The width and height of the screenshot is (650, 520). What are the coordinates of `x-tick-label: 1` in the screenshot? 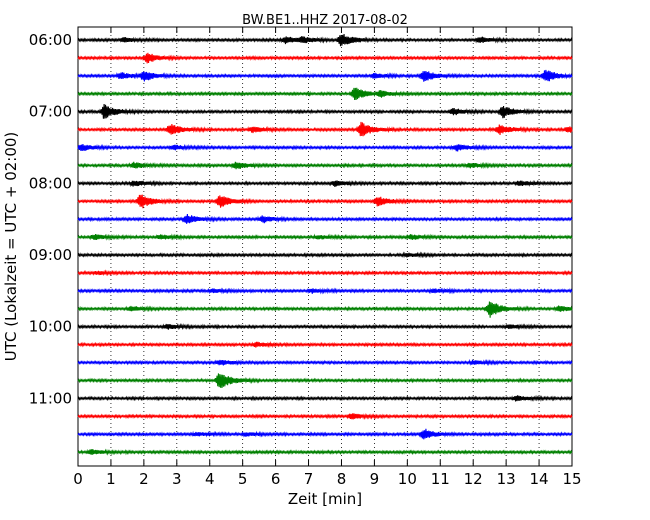 It's located at (111, 479).